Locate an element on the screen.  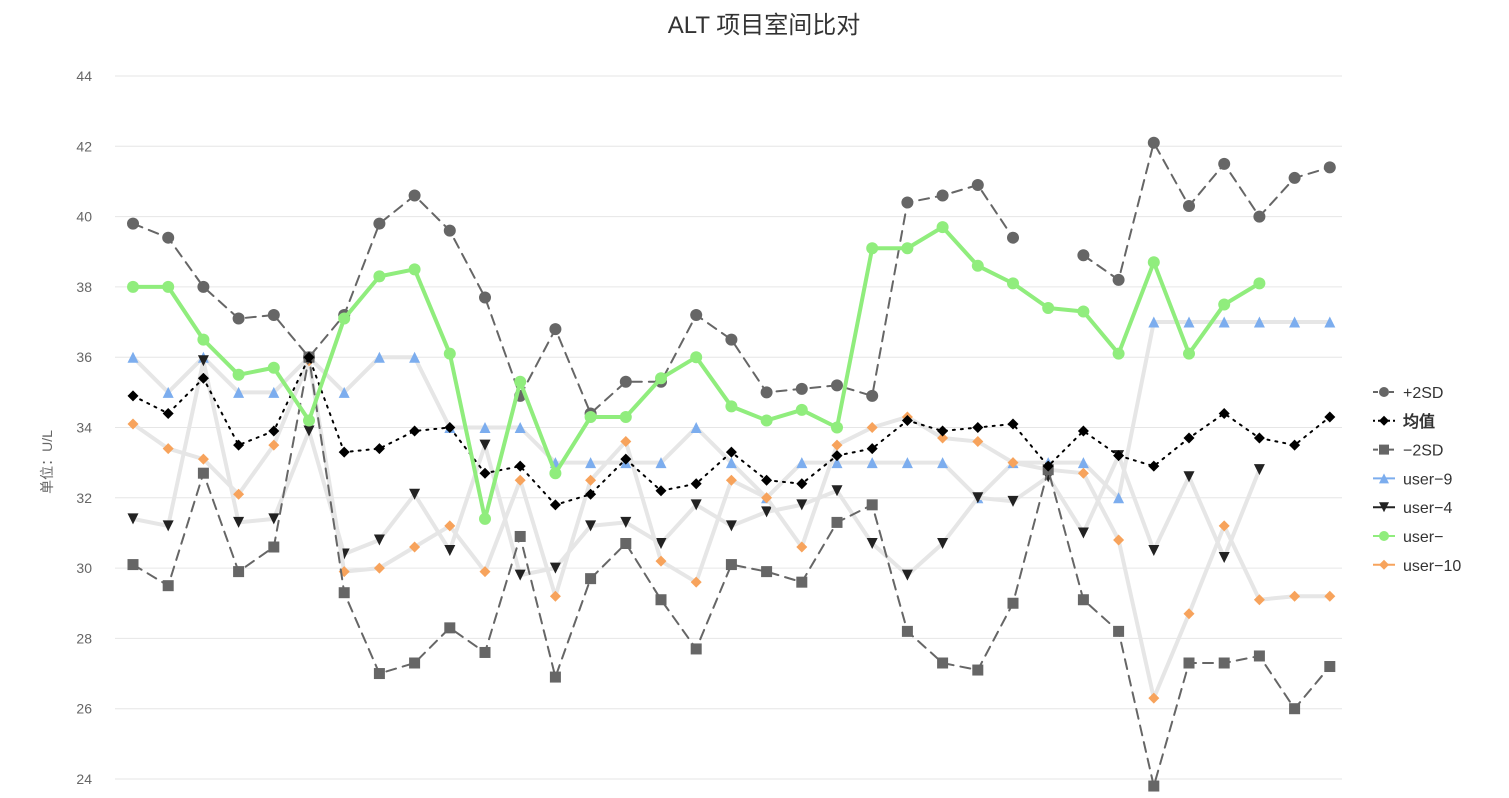
legend-item: −2SD is located at coordinates (1408, 451).